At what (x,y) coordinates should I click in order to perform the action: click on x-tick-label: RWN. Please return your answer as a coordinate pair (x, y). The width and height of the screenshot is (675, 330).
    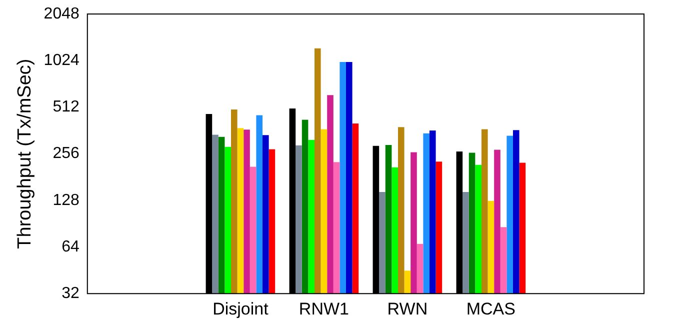
    Looking at the image, I should click on (407, 308).